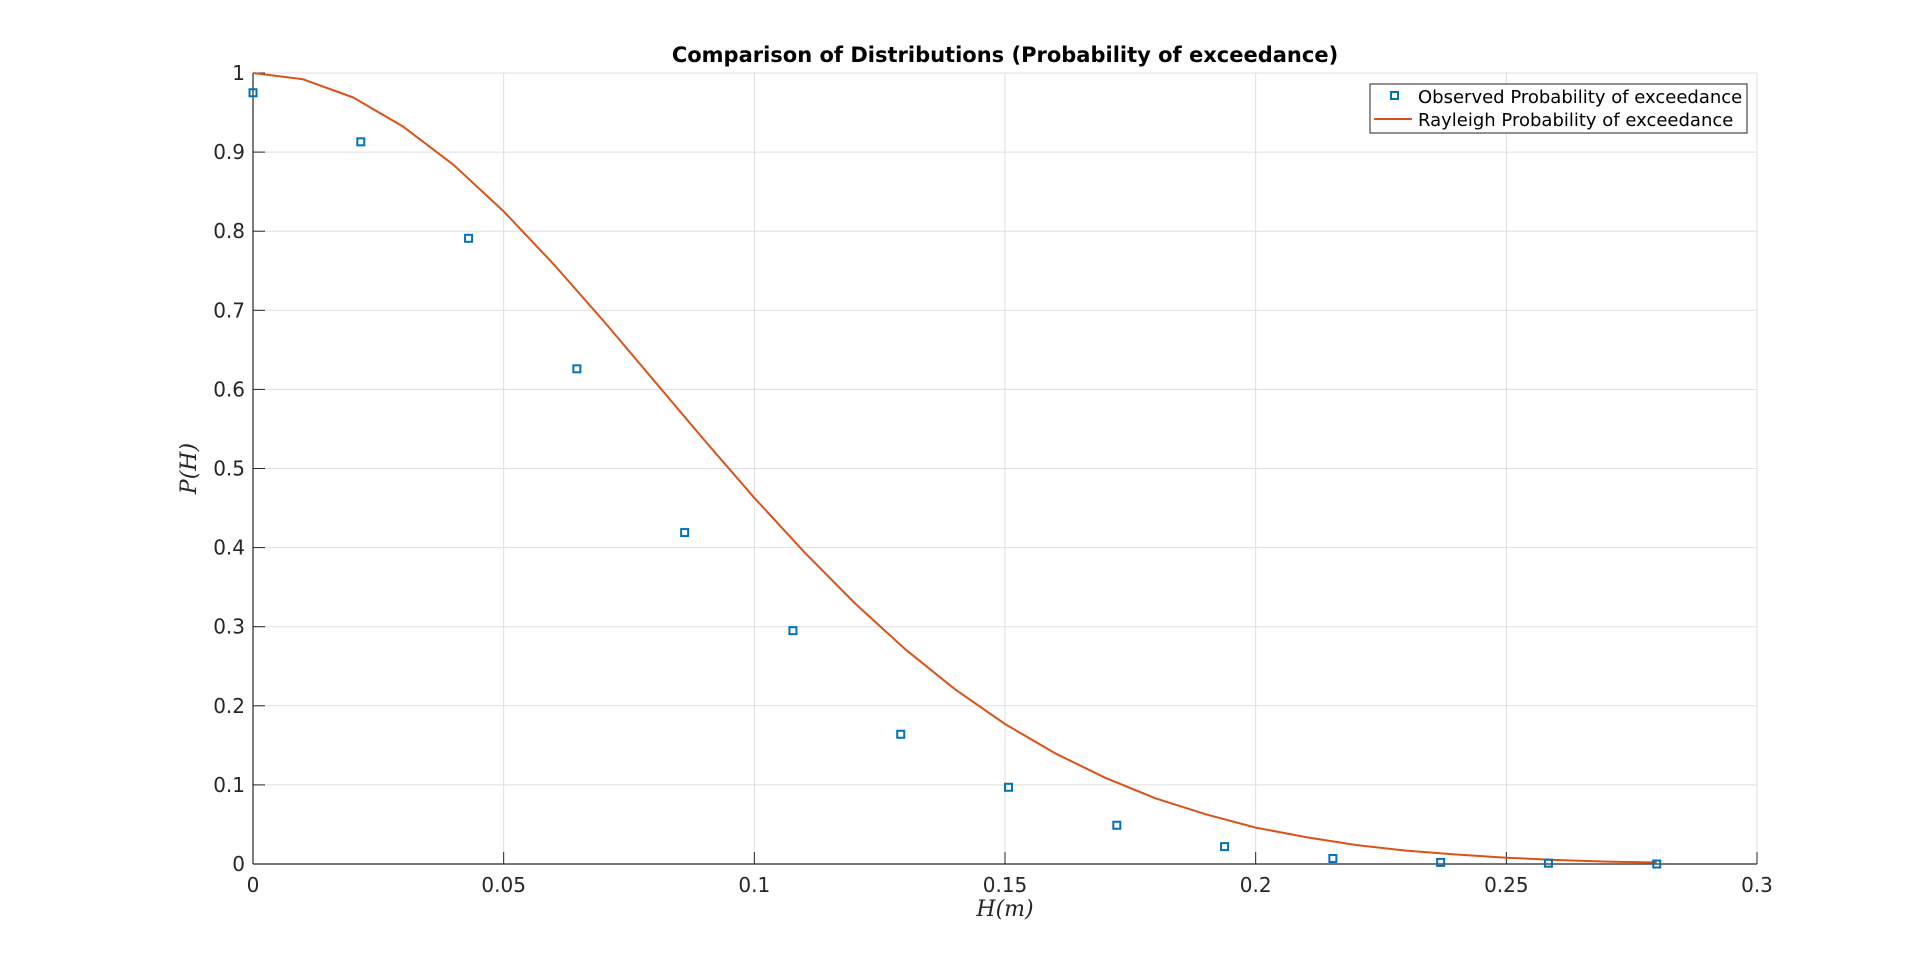 The height and width of the screenshot is (961, 1920). Describe the element at coordinates (1004, 909) in the screenshot. I see `x-axis-label: H(m)` at that location.